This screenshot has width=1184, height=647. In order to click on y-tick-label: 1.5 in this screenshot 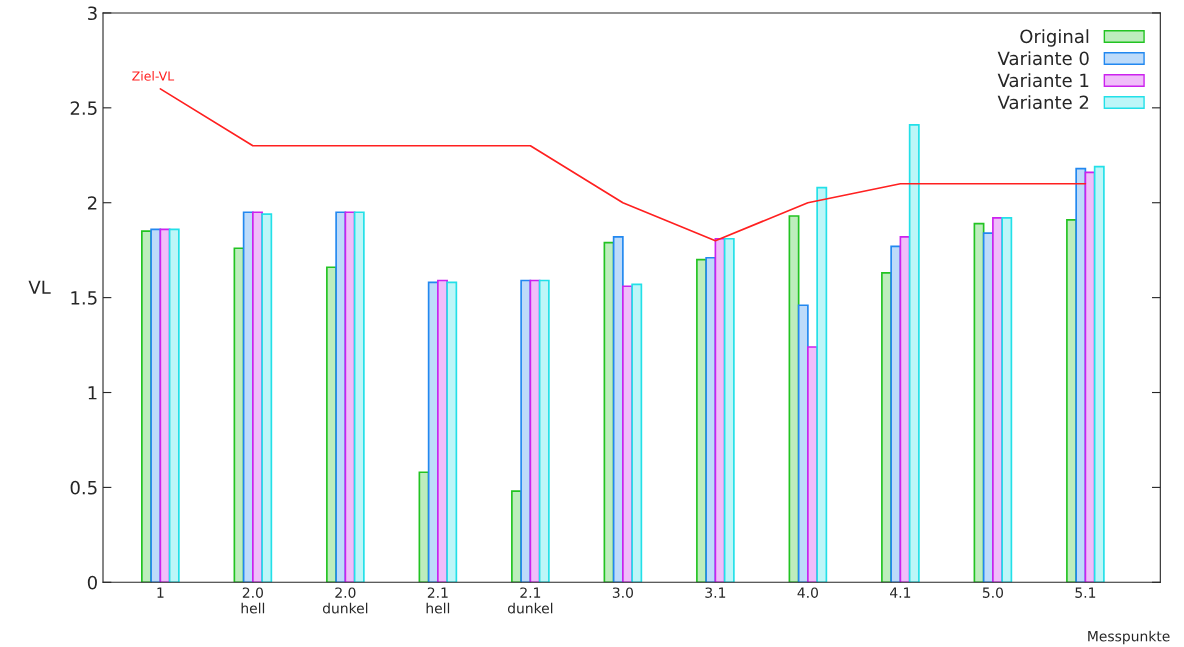, I will do `click(84, 298)`.